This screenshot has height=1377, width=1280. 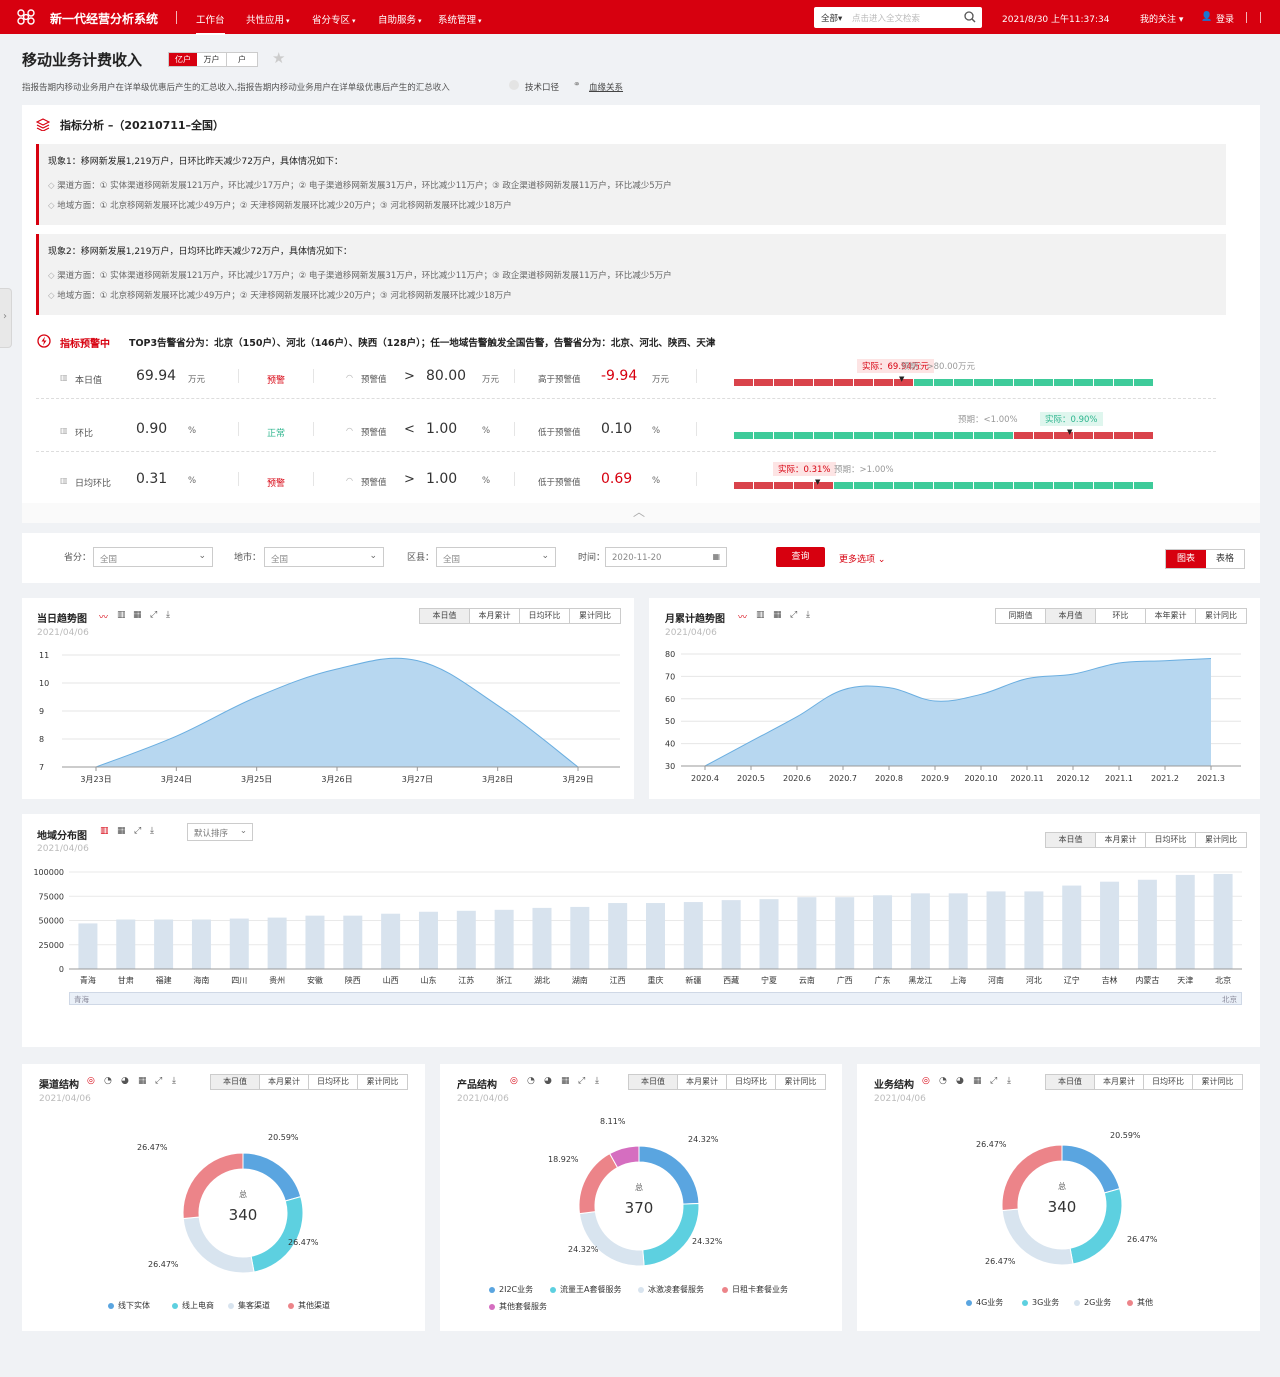 I want to click on sort-select: 默认排序 ⌄, so click(x=220, y=832).